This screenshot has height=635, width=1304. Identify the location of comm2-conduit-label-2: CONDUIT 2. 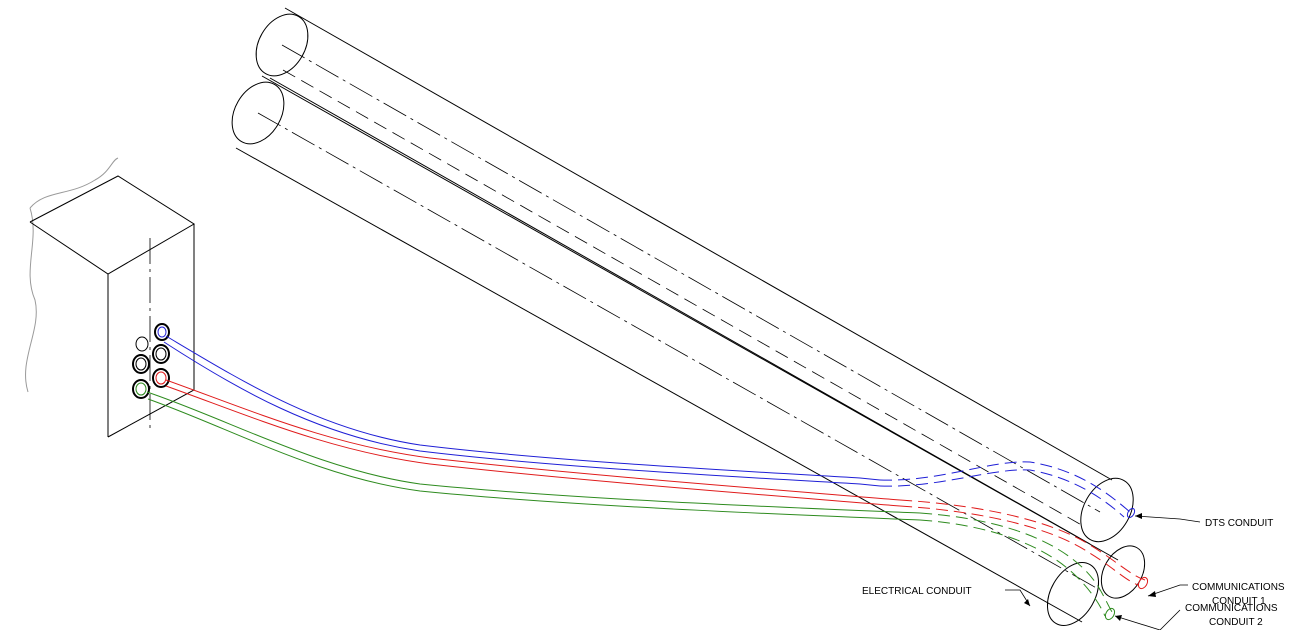
(1236, 622).